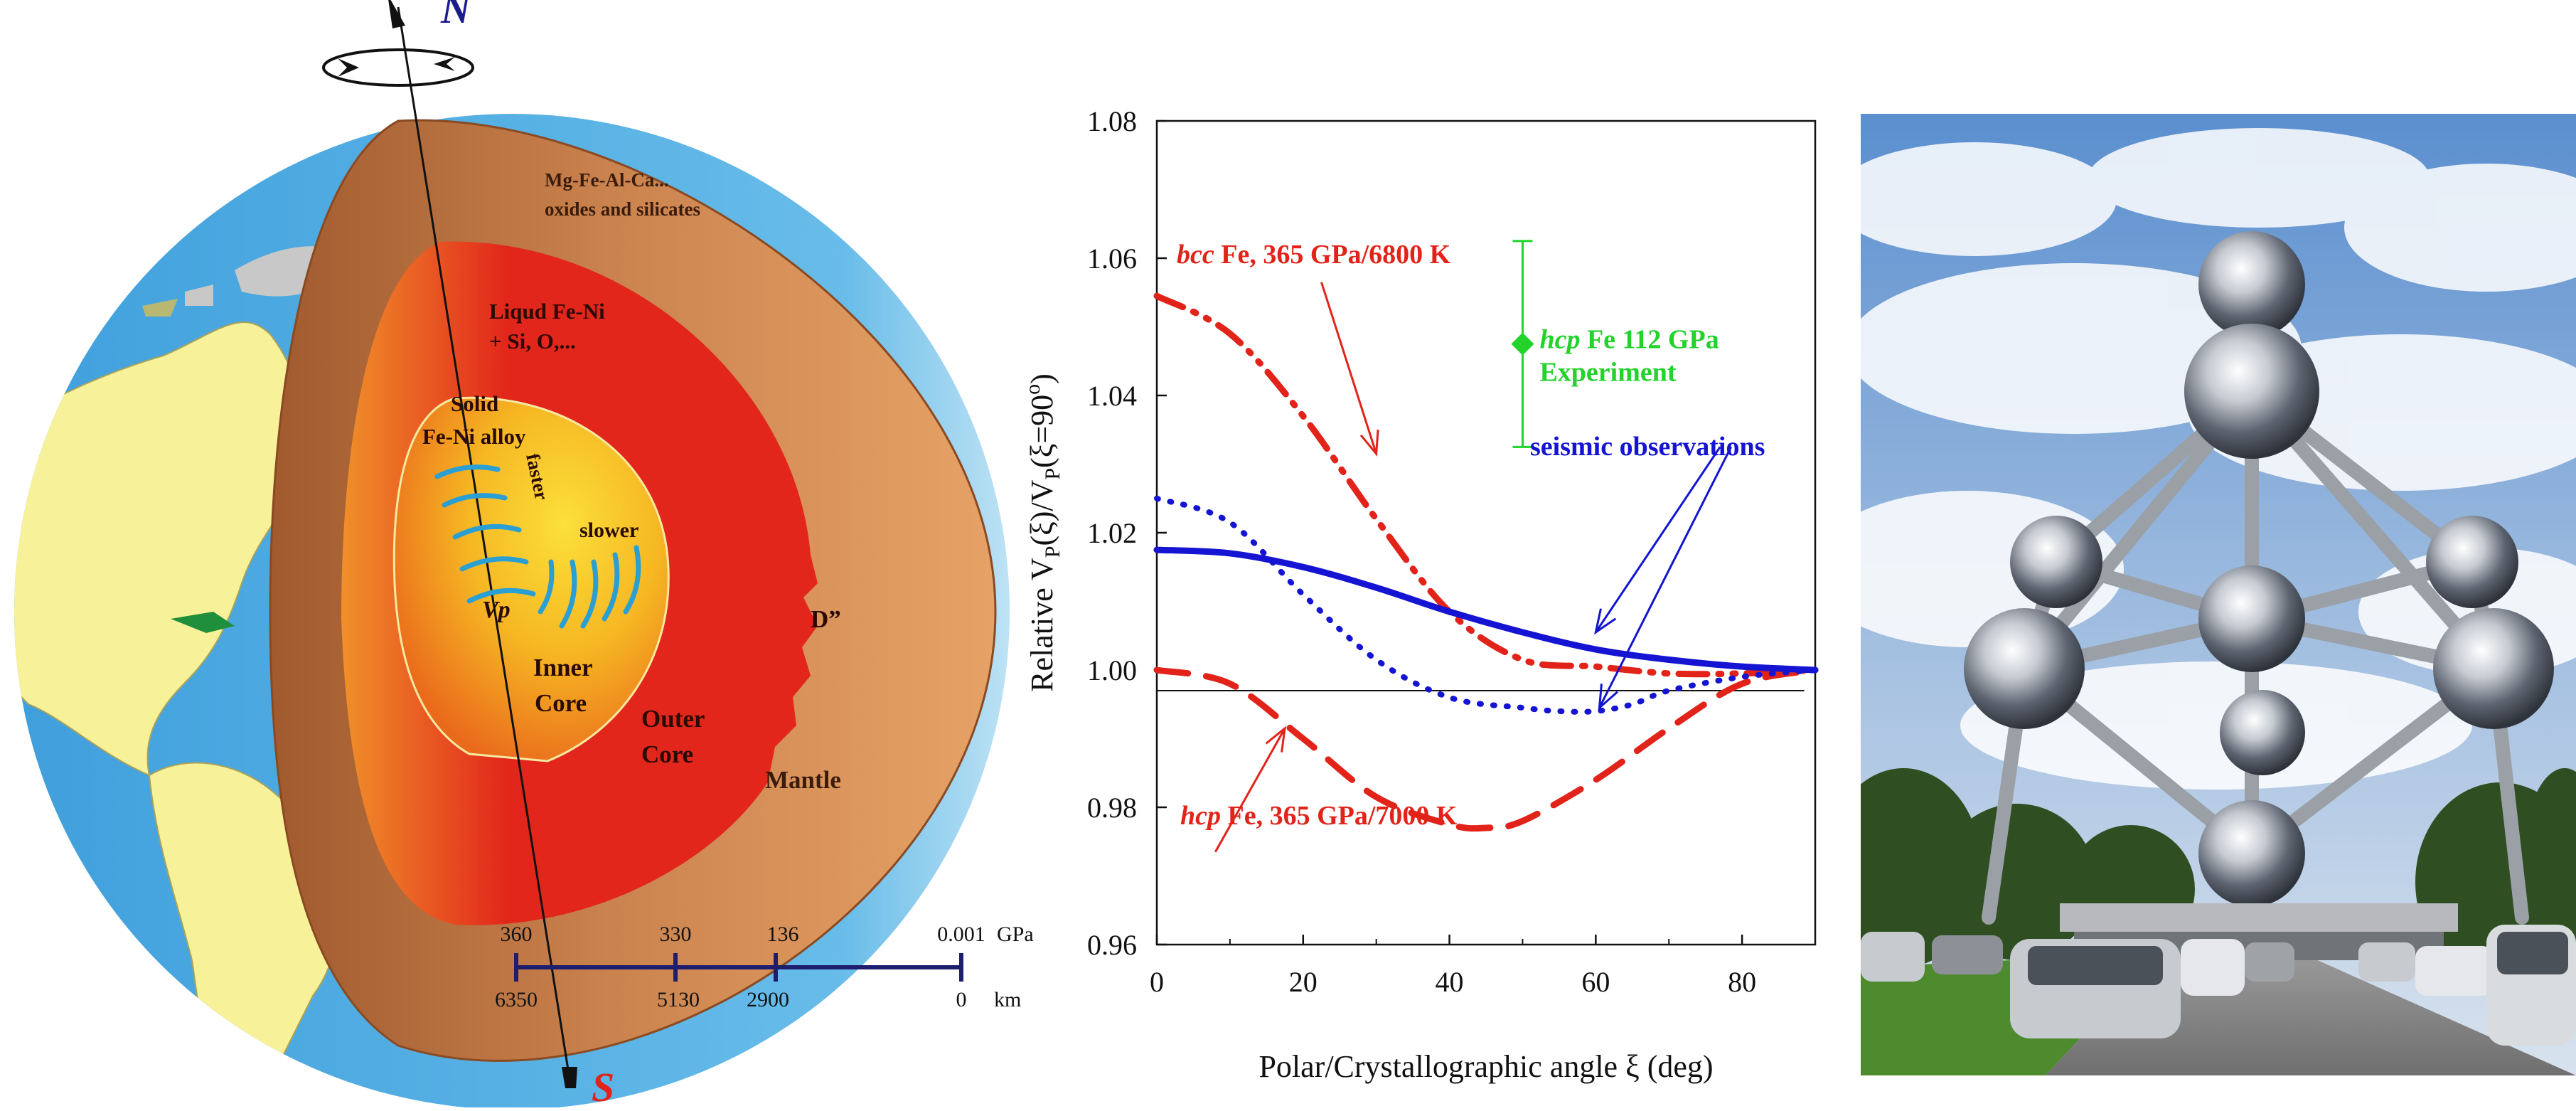 The image size is (2576, 1111). I want to click on inner-core-composition-line-2: Fe-Ni alloy, so click(474, 436).